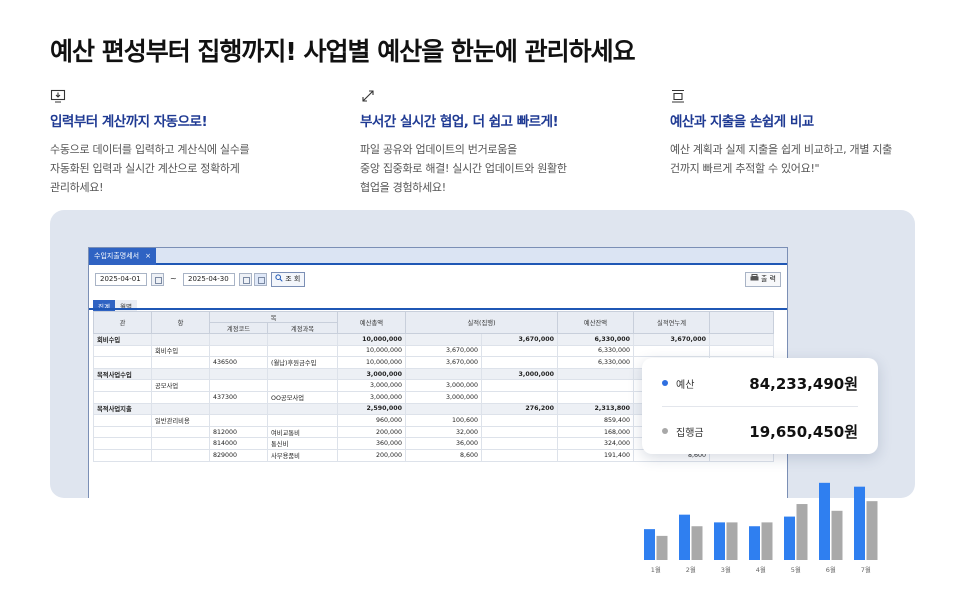 Image resolution: width=966 pixels, height=602 pixels. Describe the element at coordinates (122, 374) in the screenshot. I see `table-cell-gwan: 목적사업수입` at that location.